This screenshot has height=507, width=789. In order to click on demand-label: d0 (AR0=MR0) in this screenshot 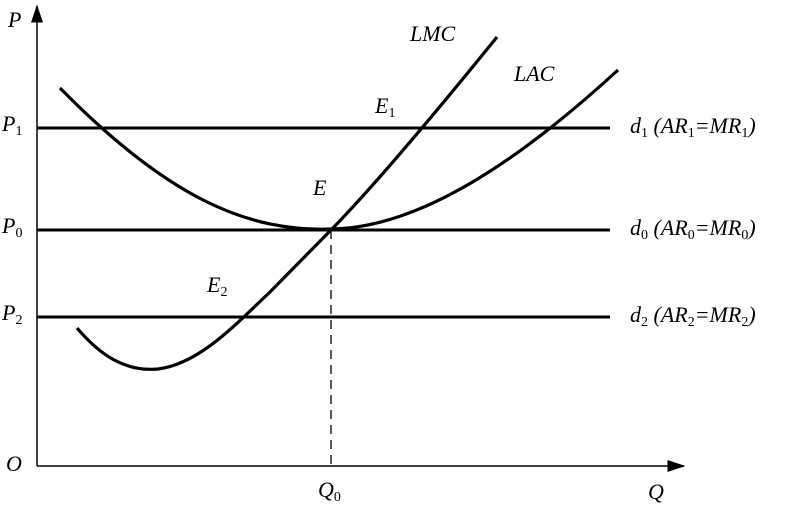, I will do `click(693, 229)`.